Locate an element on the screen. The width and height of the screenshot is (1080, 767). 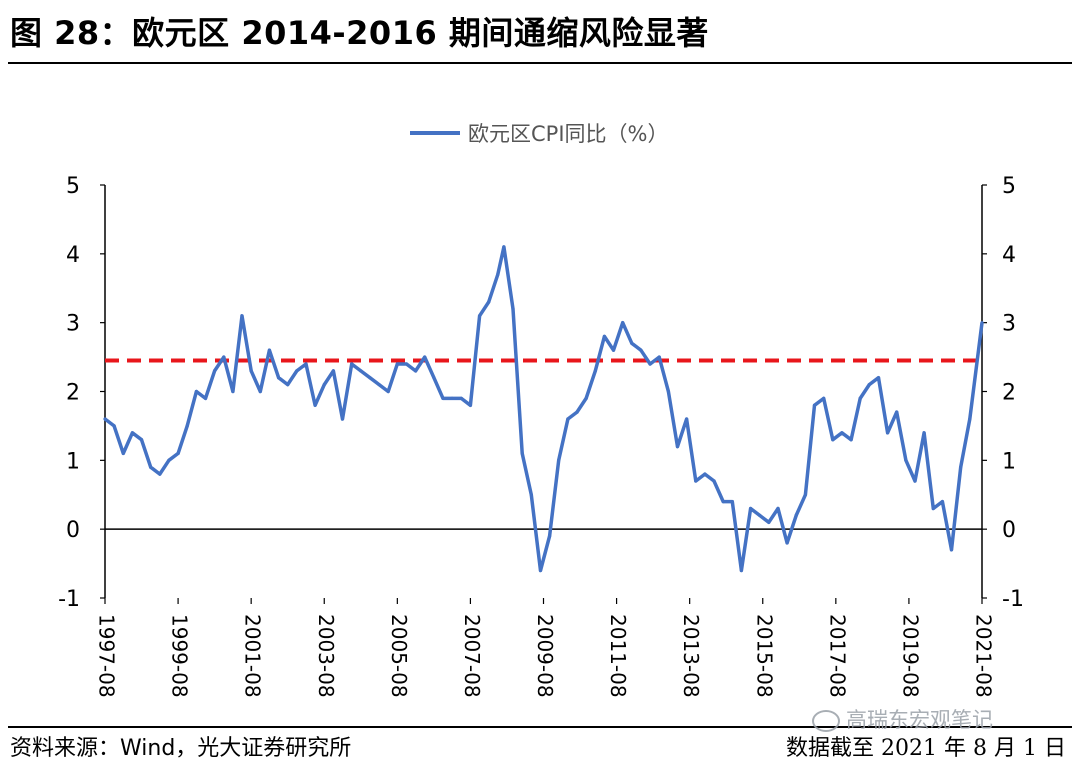
y-tick-label-right: 2 is located at coordinates (1009, 393).